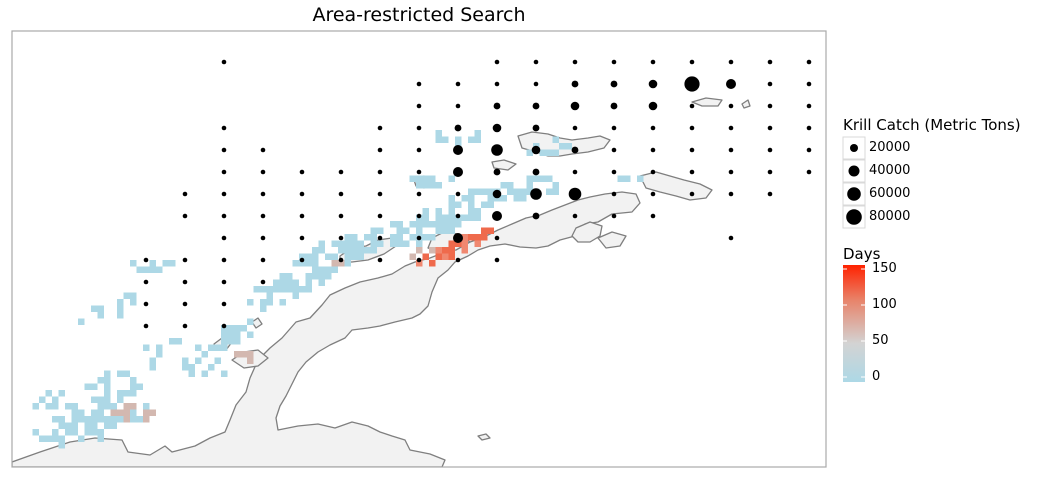 This screenshot has height=480, width=1056. I want to click on days-colorbar, so click(854, 323).